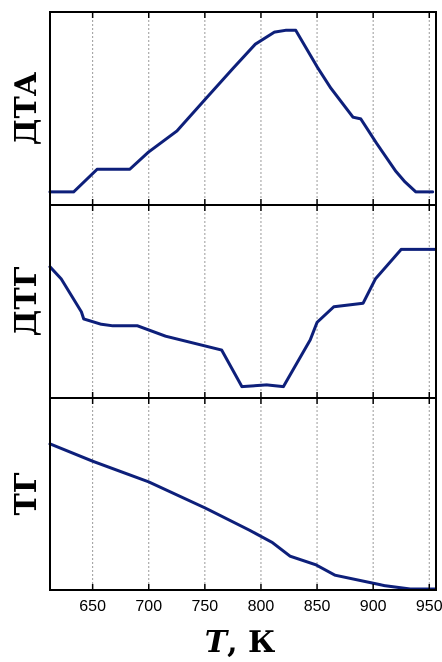 The image size is (442, 662). What do you see at coordinates (317, 606) in the screenshot?
I see `x-tick-label: 850` at bounding box center [317, 606].